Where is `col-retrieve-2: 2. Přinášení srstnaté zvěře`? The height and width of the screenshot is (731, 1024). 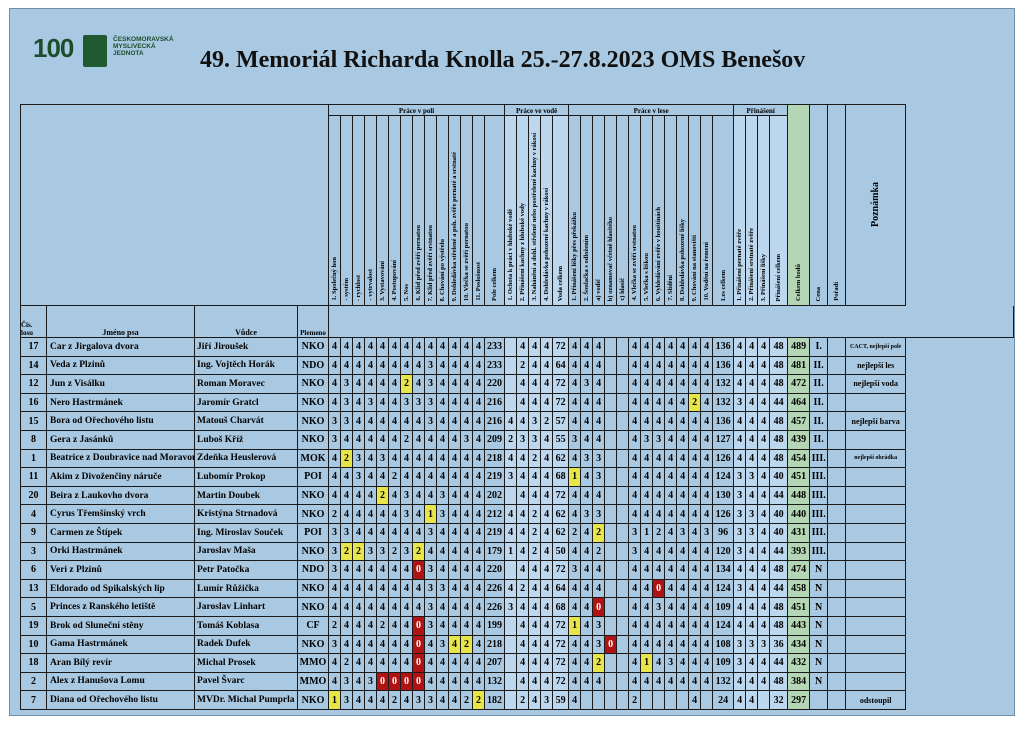 col-retrieve-2: 2. Přinášení srstnaté zvěře is located at coordinates (752, 210).